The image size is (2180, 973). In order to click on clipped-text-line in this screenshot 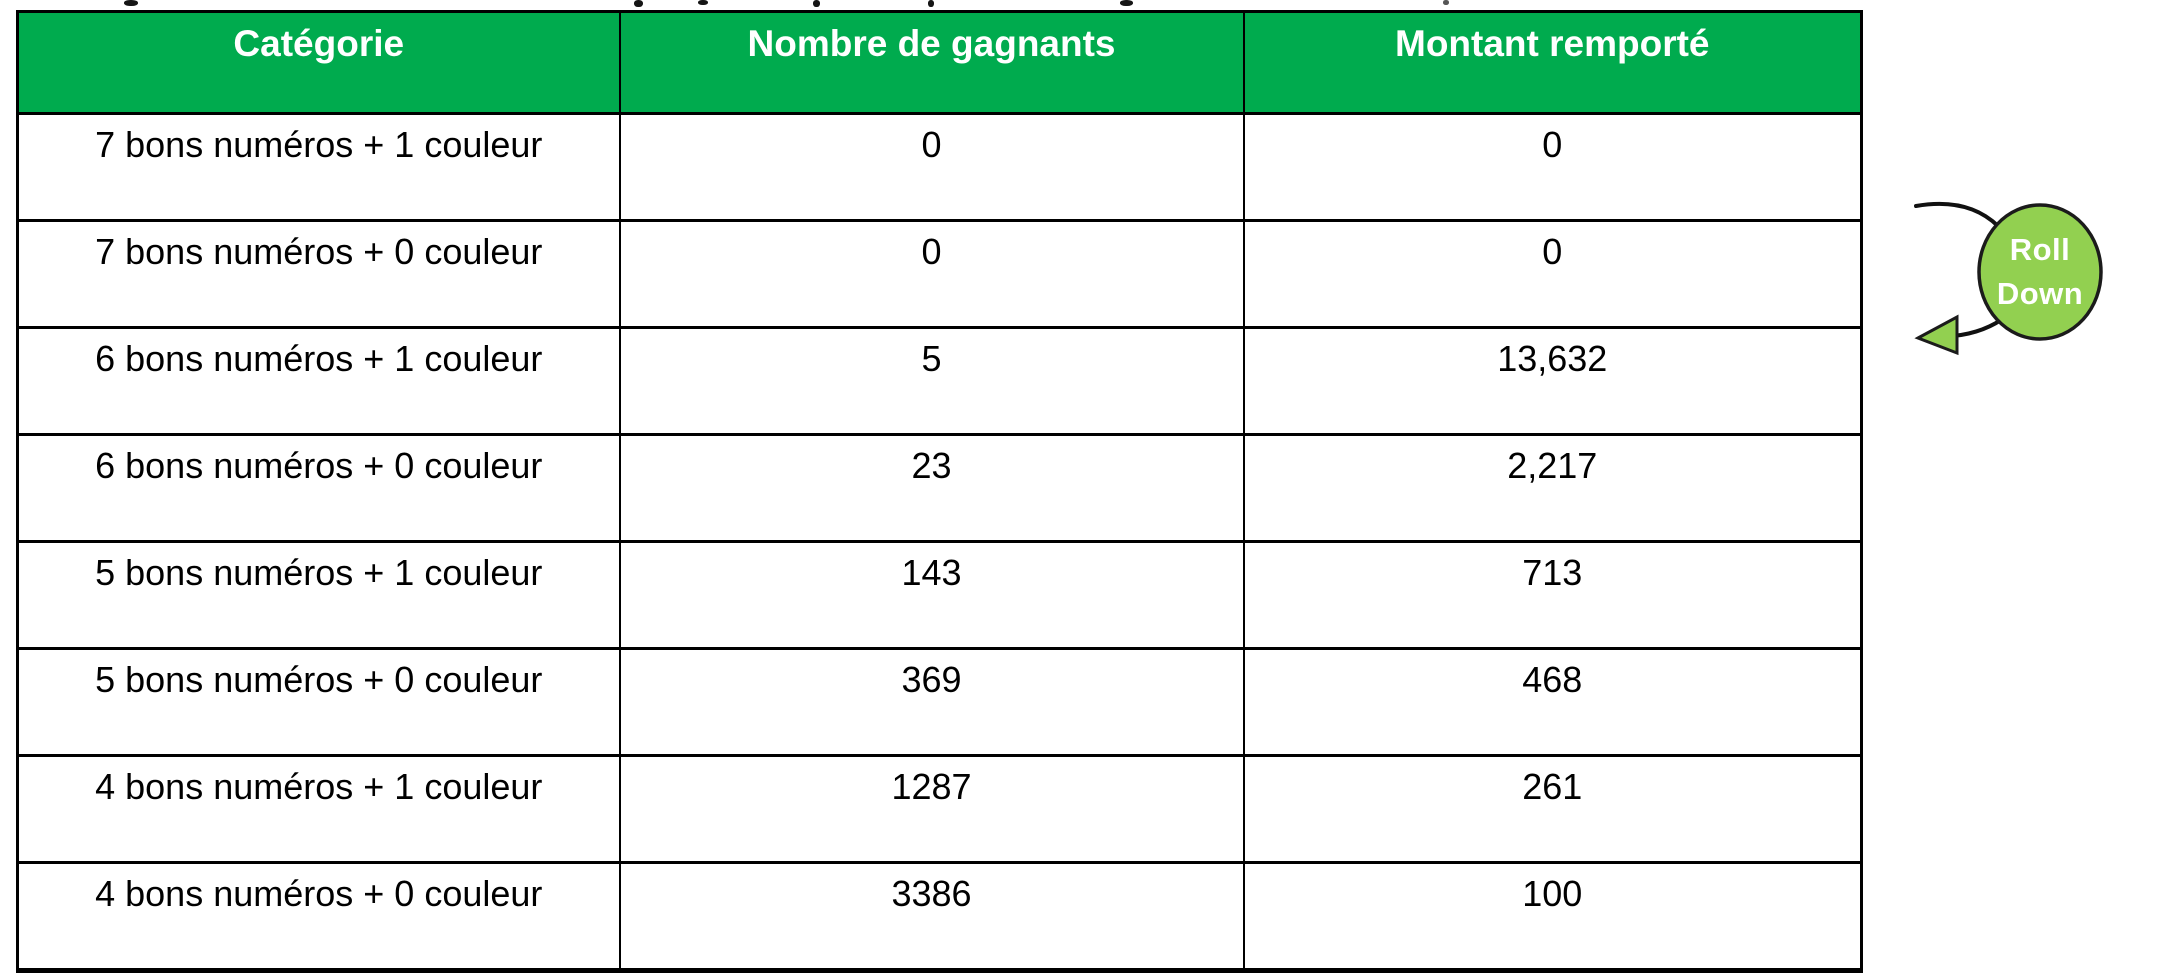, I will do `click(1090, 4)`.